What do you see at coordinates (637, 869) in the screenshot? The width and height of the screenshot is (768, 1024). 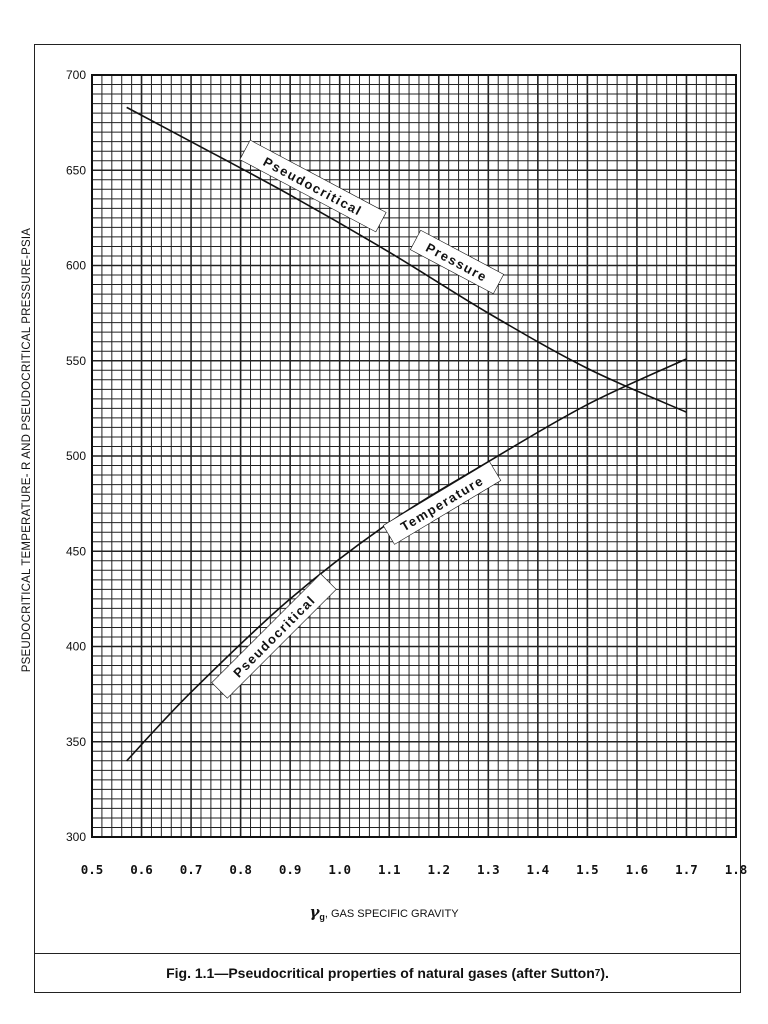 I see `x-tick-label: 1.6` at bounding box center [637, 869].